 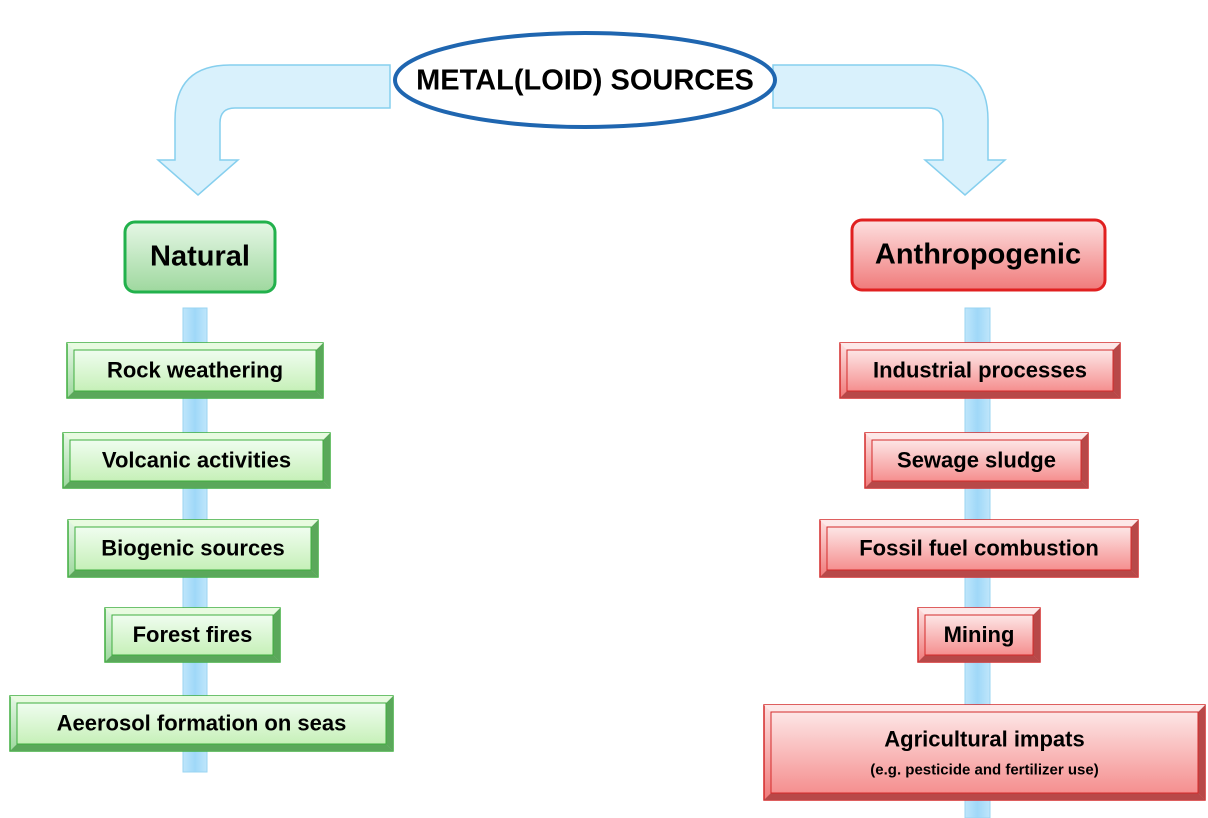 I want to click on item-label: Aeerosol formation on seas, so click(x=202, y=722).